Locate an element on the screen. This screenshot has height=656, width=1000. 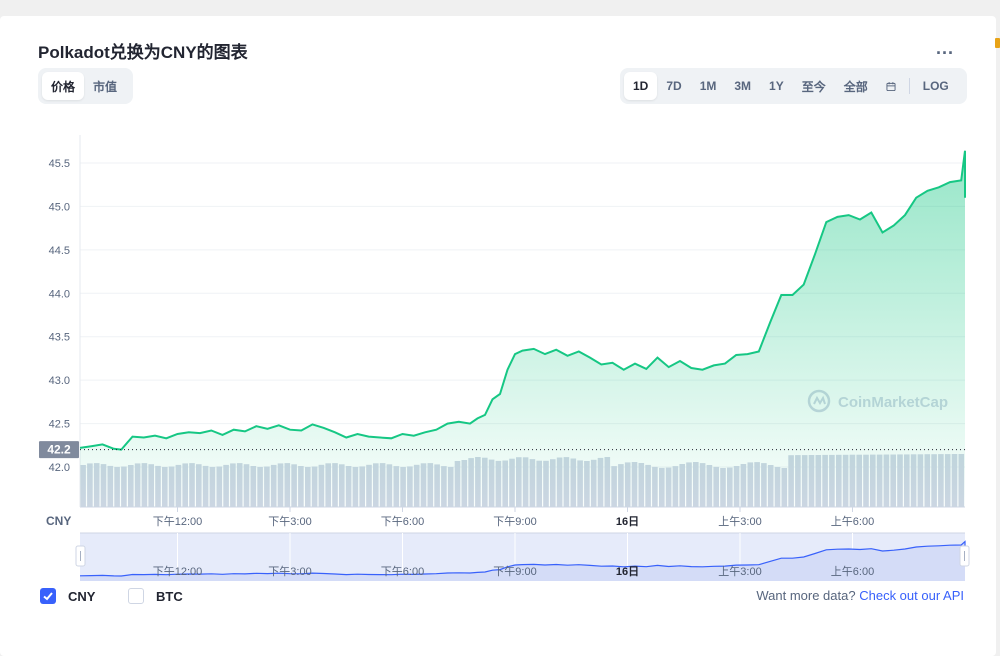
legend-cny: CNY is located at coordinates (67, 596).